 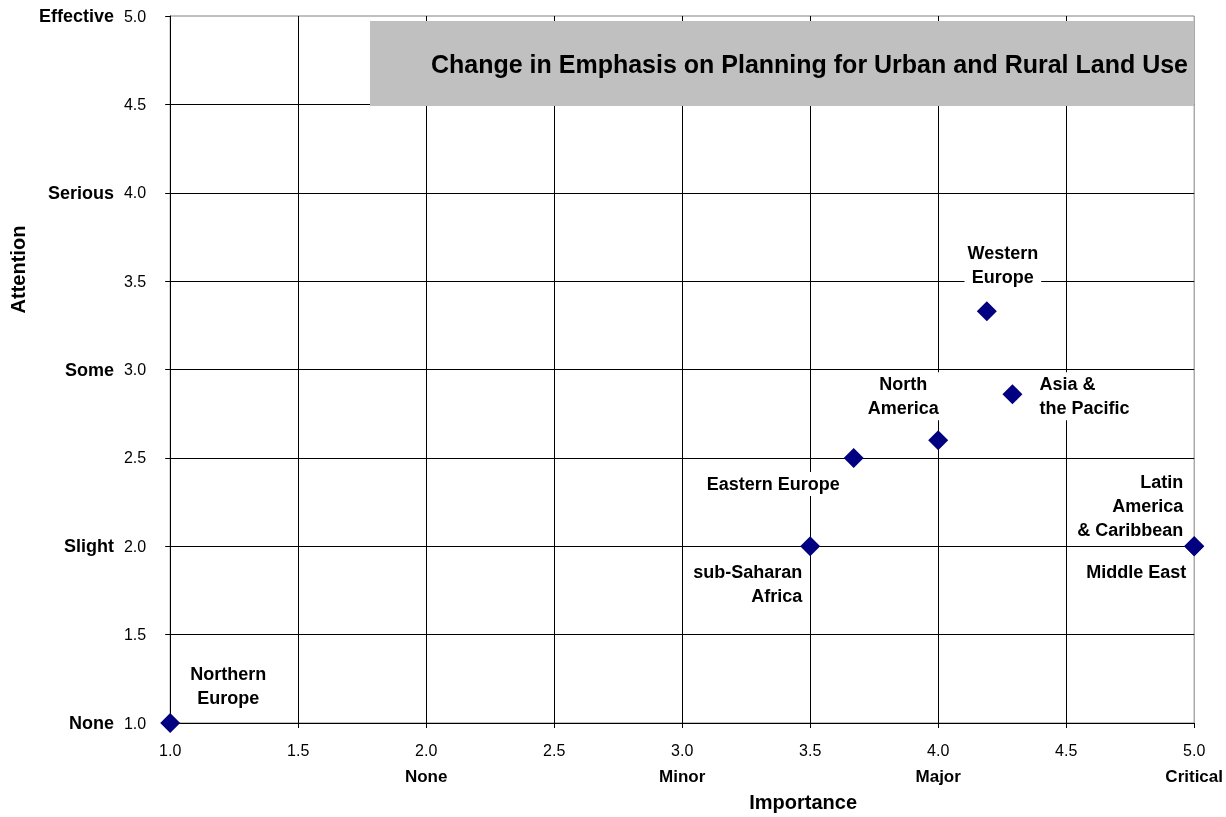 What do you see at coordinates (135, 458) in the screenshot?
I see `y-tick-label: 2.5` at bounding box center [135, 458].